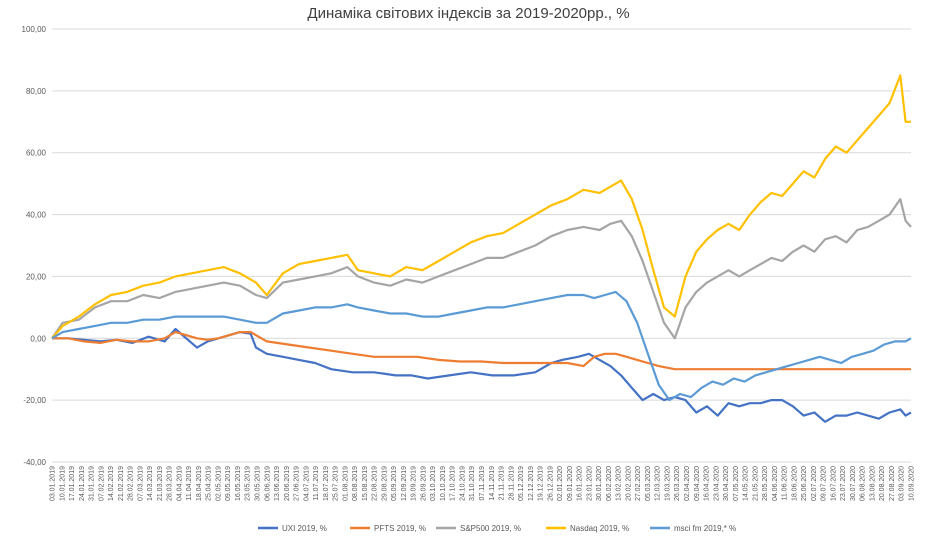 This screenshot has height=546, width=937. Describe the element at coordinates (902, 483) in the screenshot. I see `x-tick-label: 03.09.2020` at that location.